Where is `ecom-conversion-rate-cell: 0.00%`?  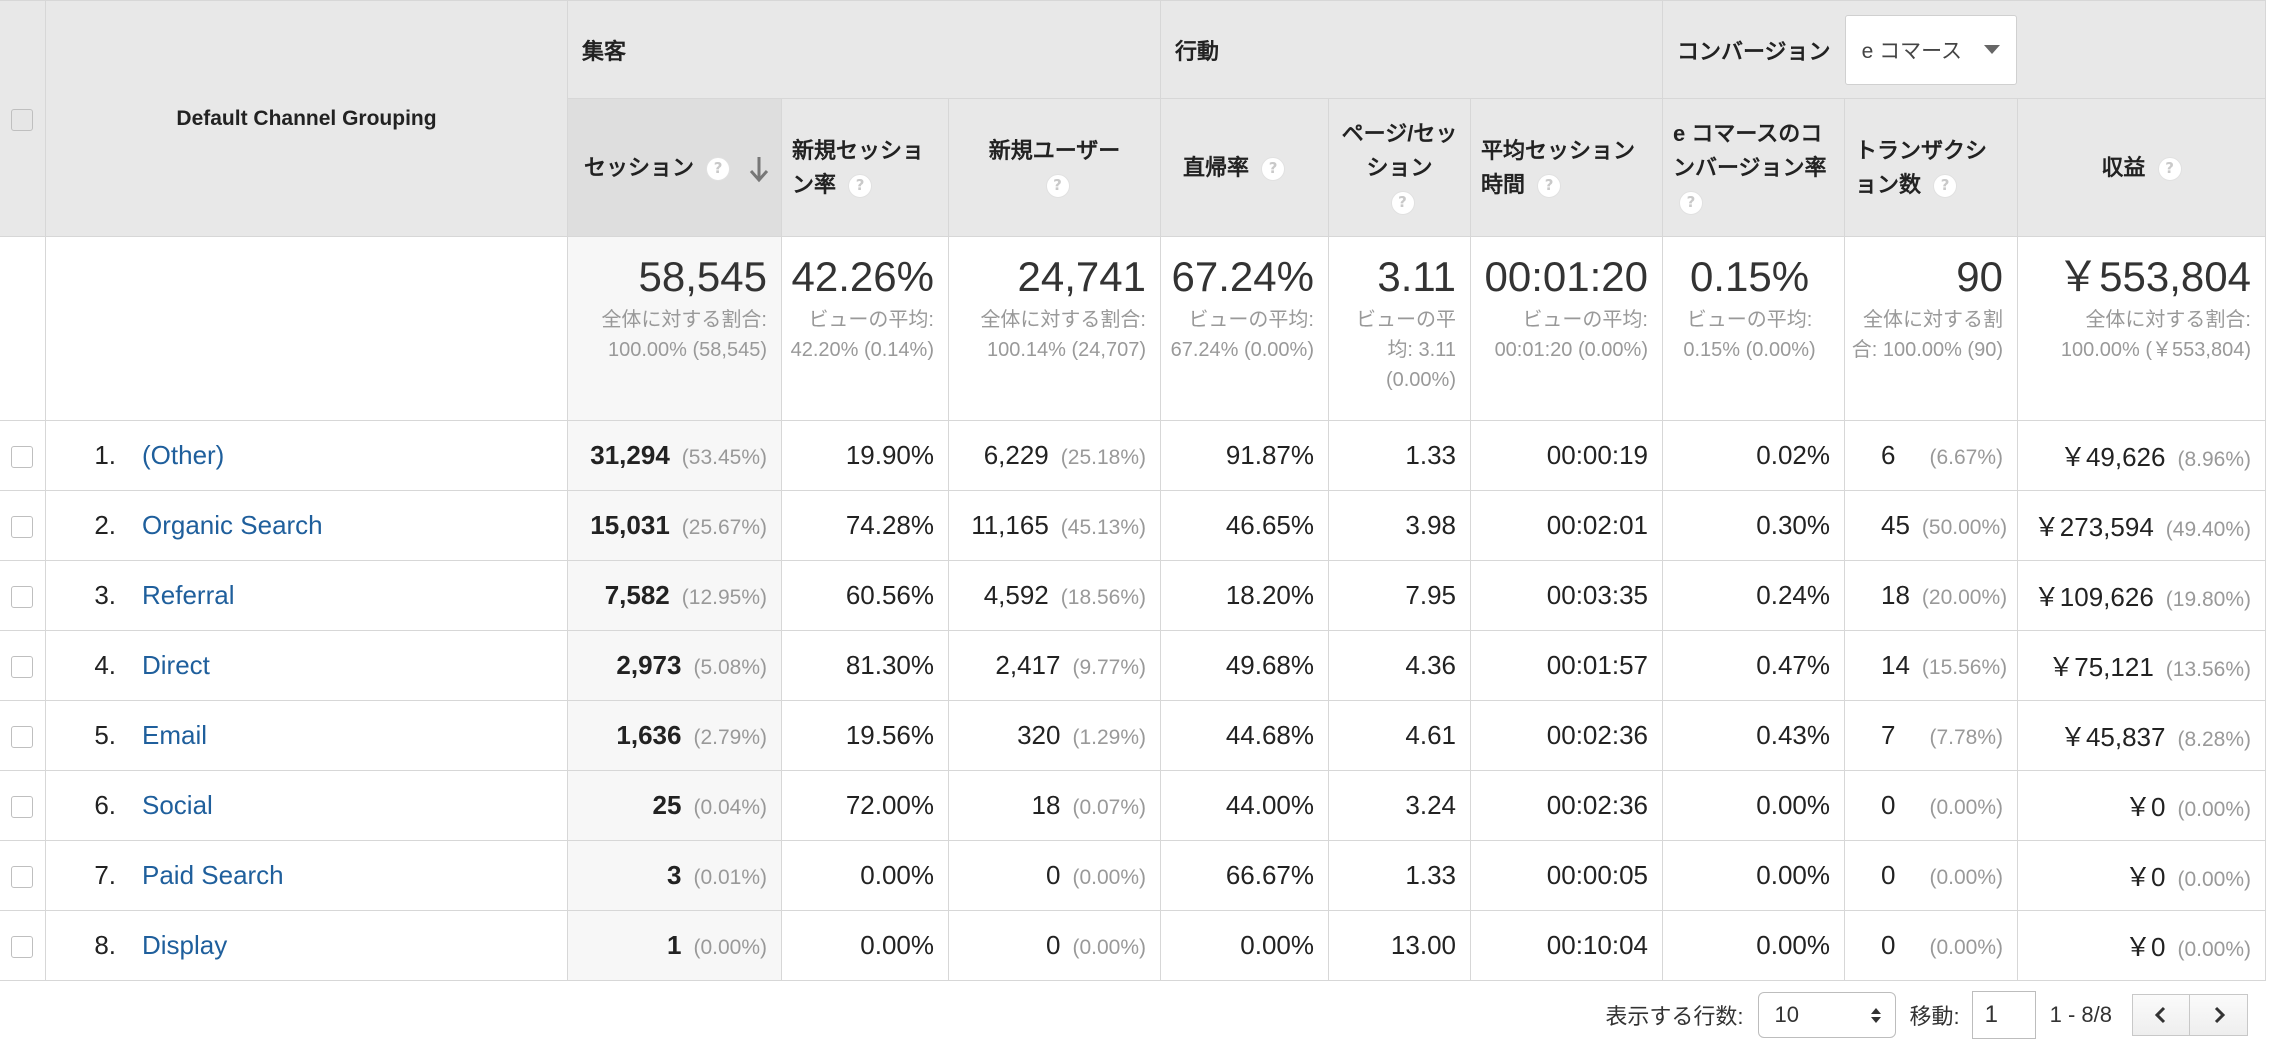
ecom-conversion-rate-cell: 0.00% is located at coordinates (1753, 875).